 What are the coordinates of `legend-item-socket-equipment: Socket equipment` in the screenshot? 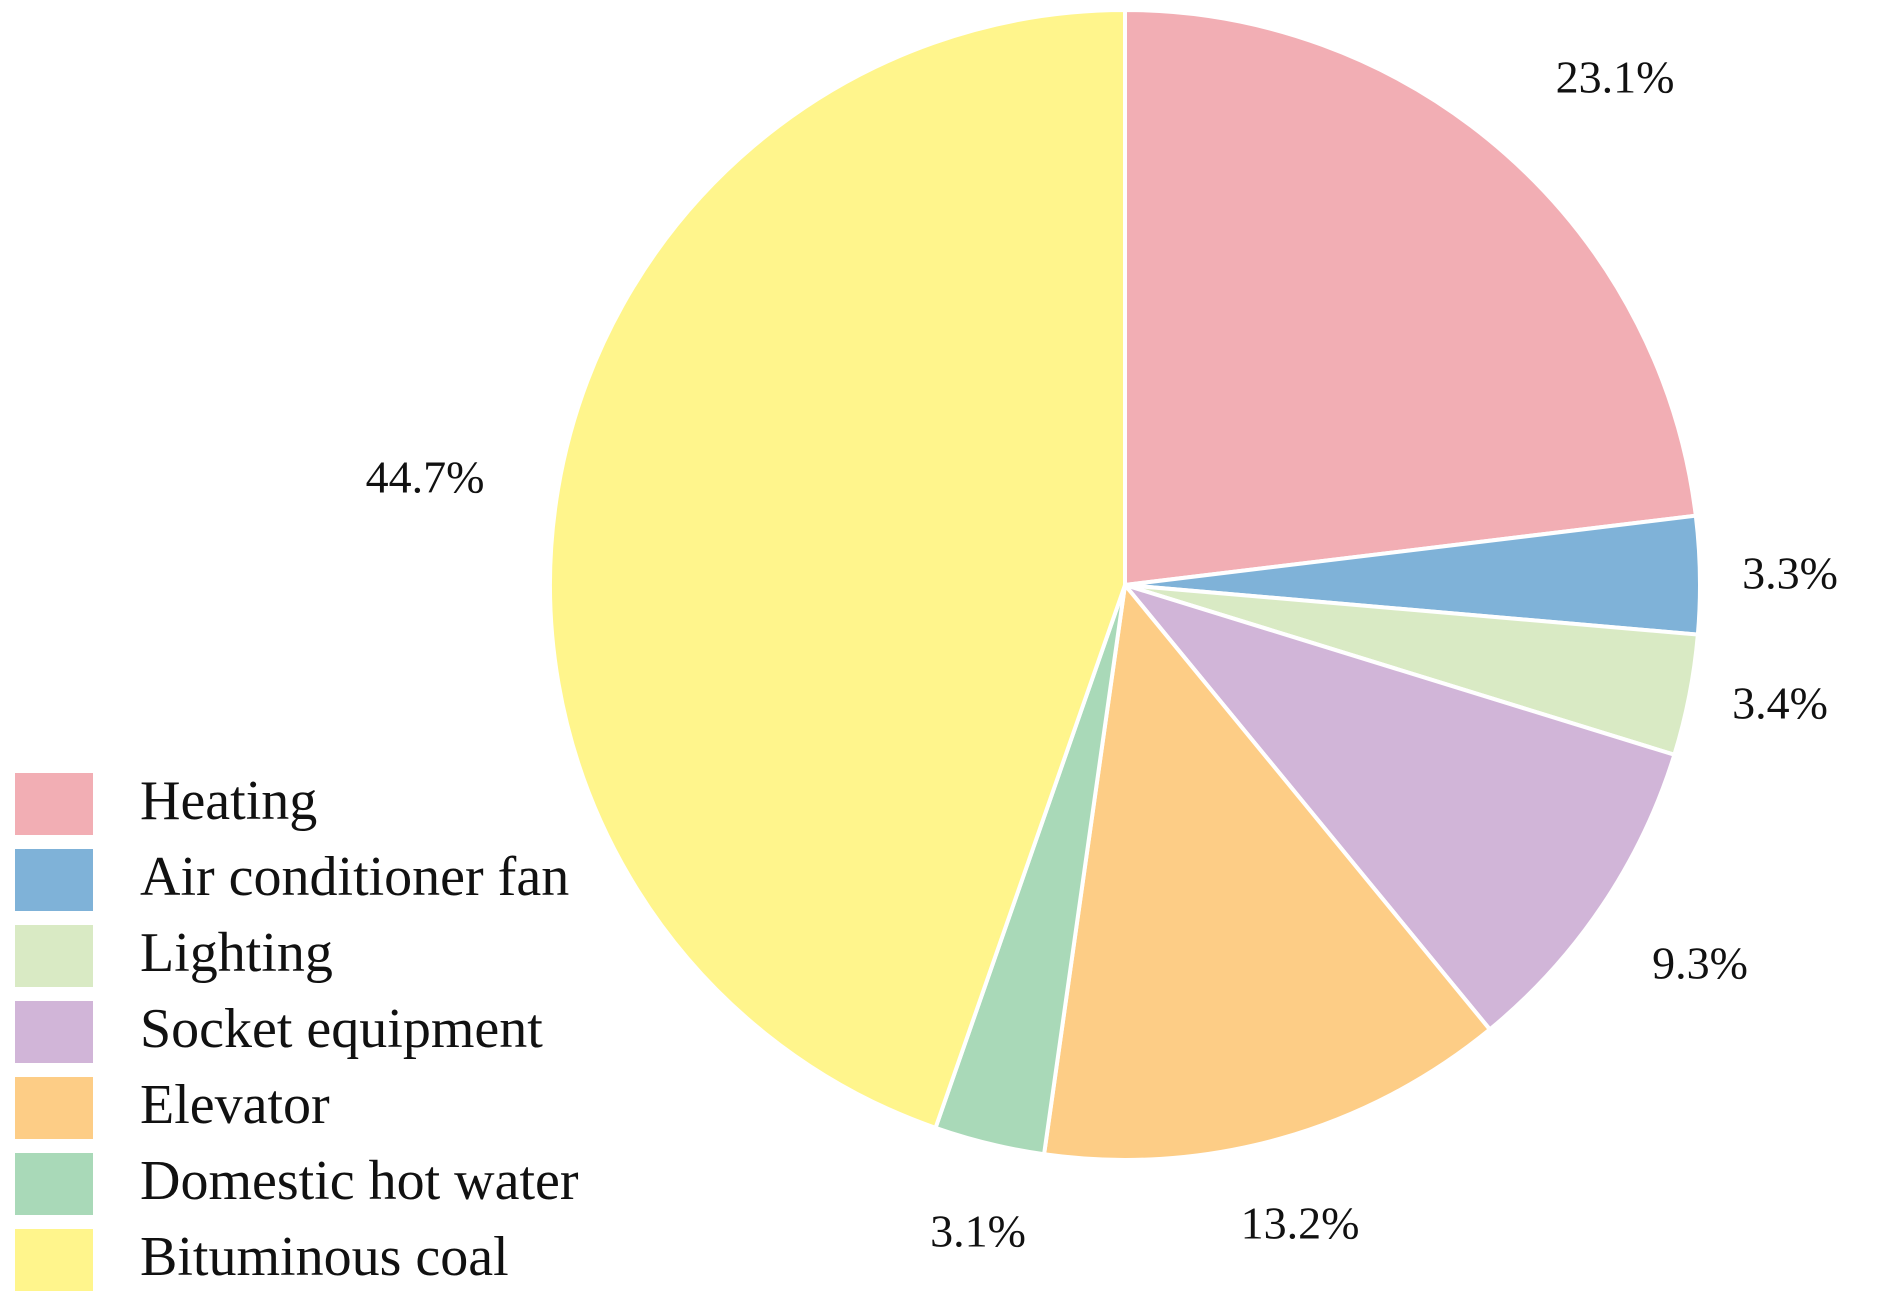 It's located at (279, 1030).